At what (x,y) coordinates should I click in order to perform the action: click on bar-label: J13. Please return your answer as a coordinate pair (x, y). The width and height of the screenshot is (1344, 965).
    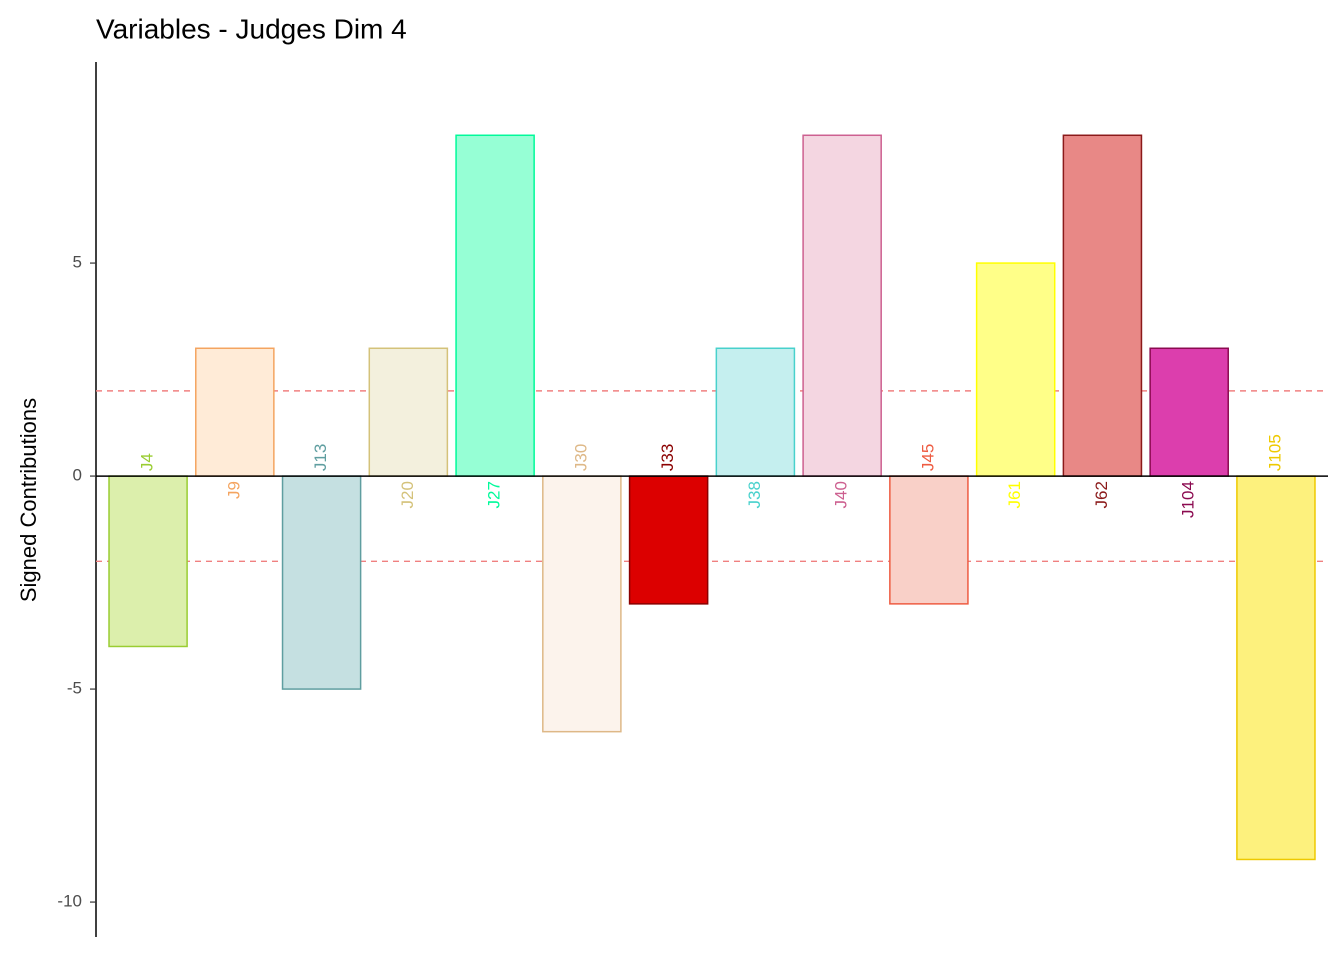
    Looking at the image, I should click on (320, 457).